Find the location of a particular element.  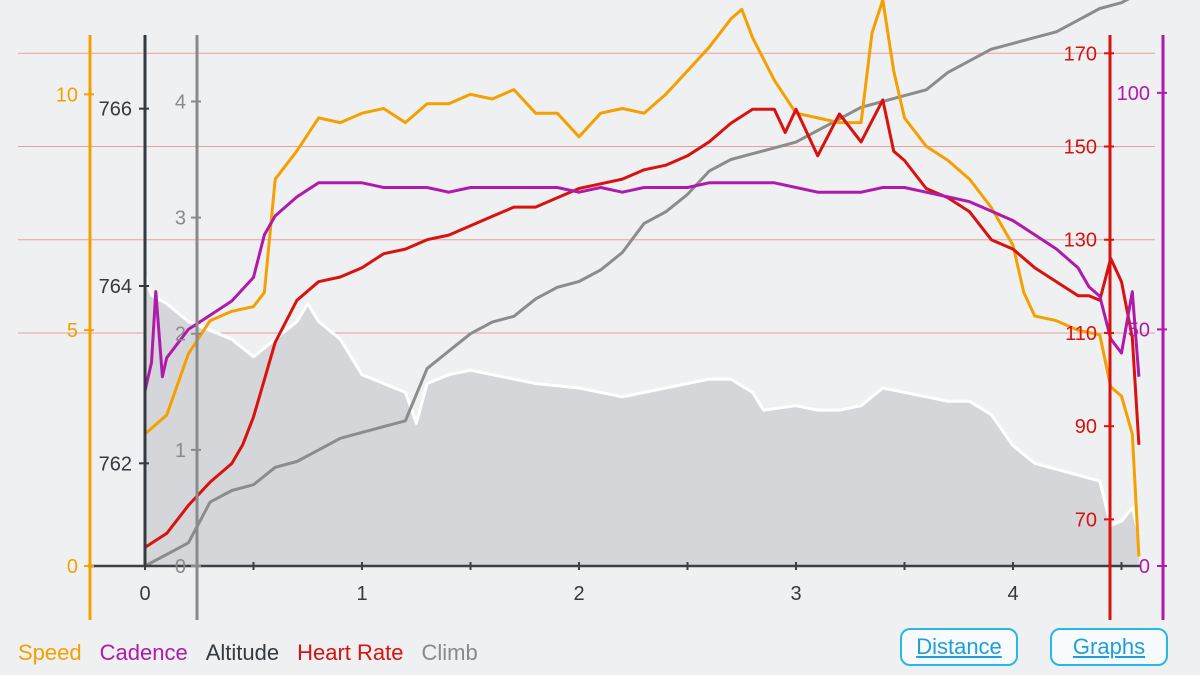

x-tick-label: 3 is located at coordinates (795, 594).